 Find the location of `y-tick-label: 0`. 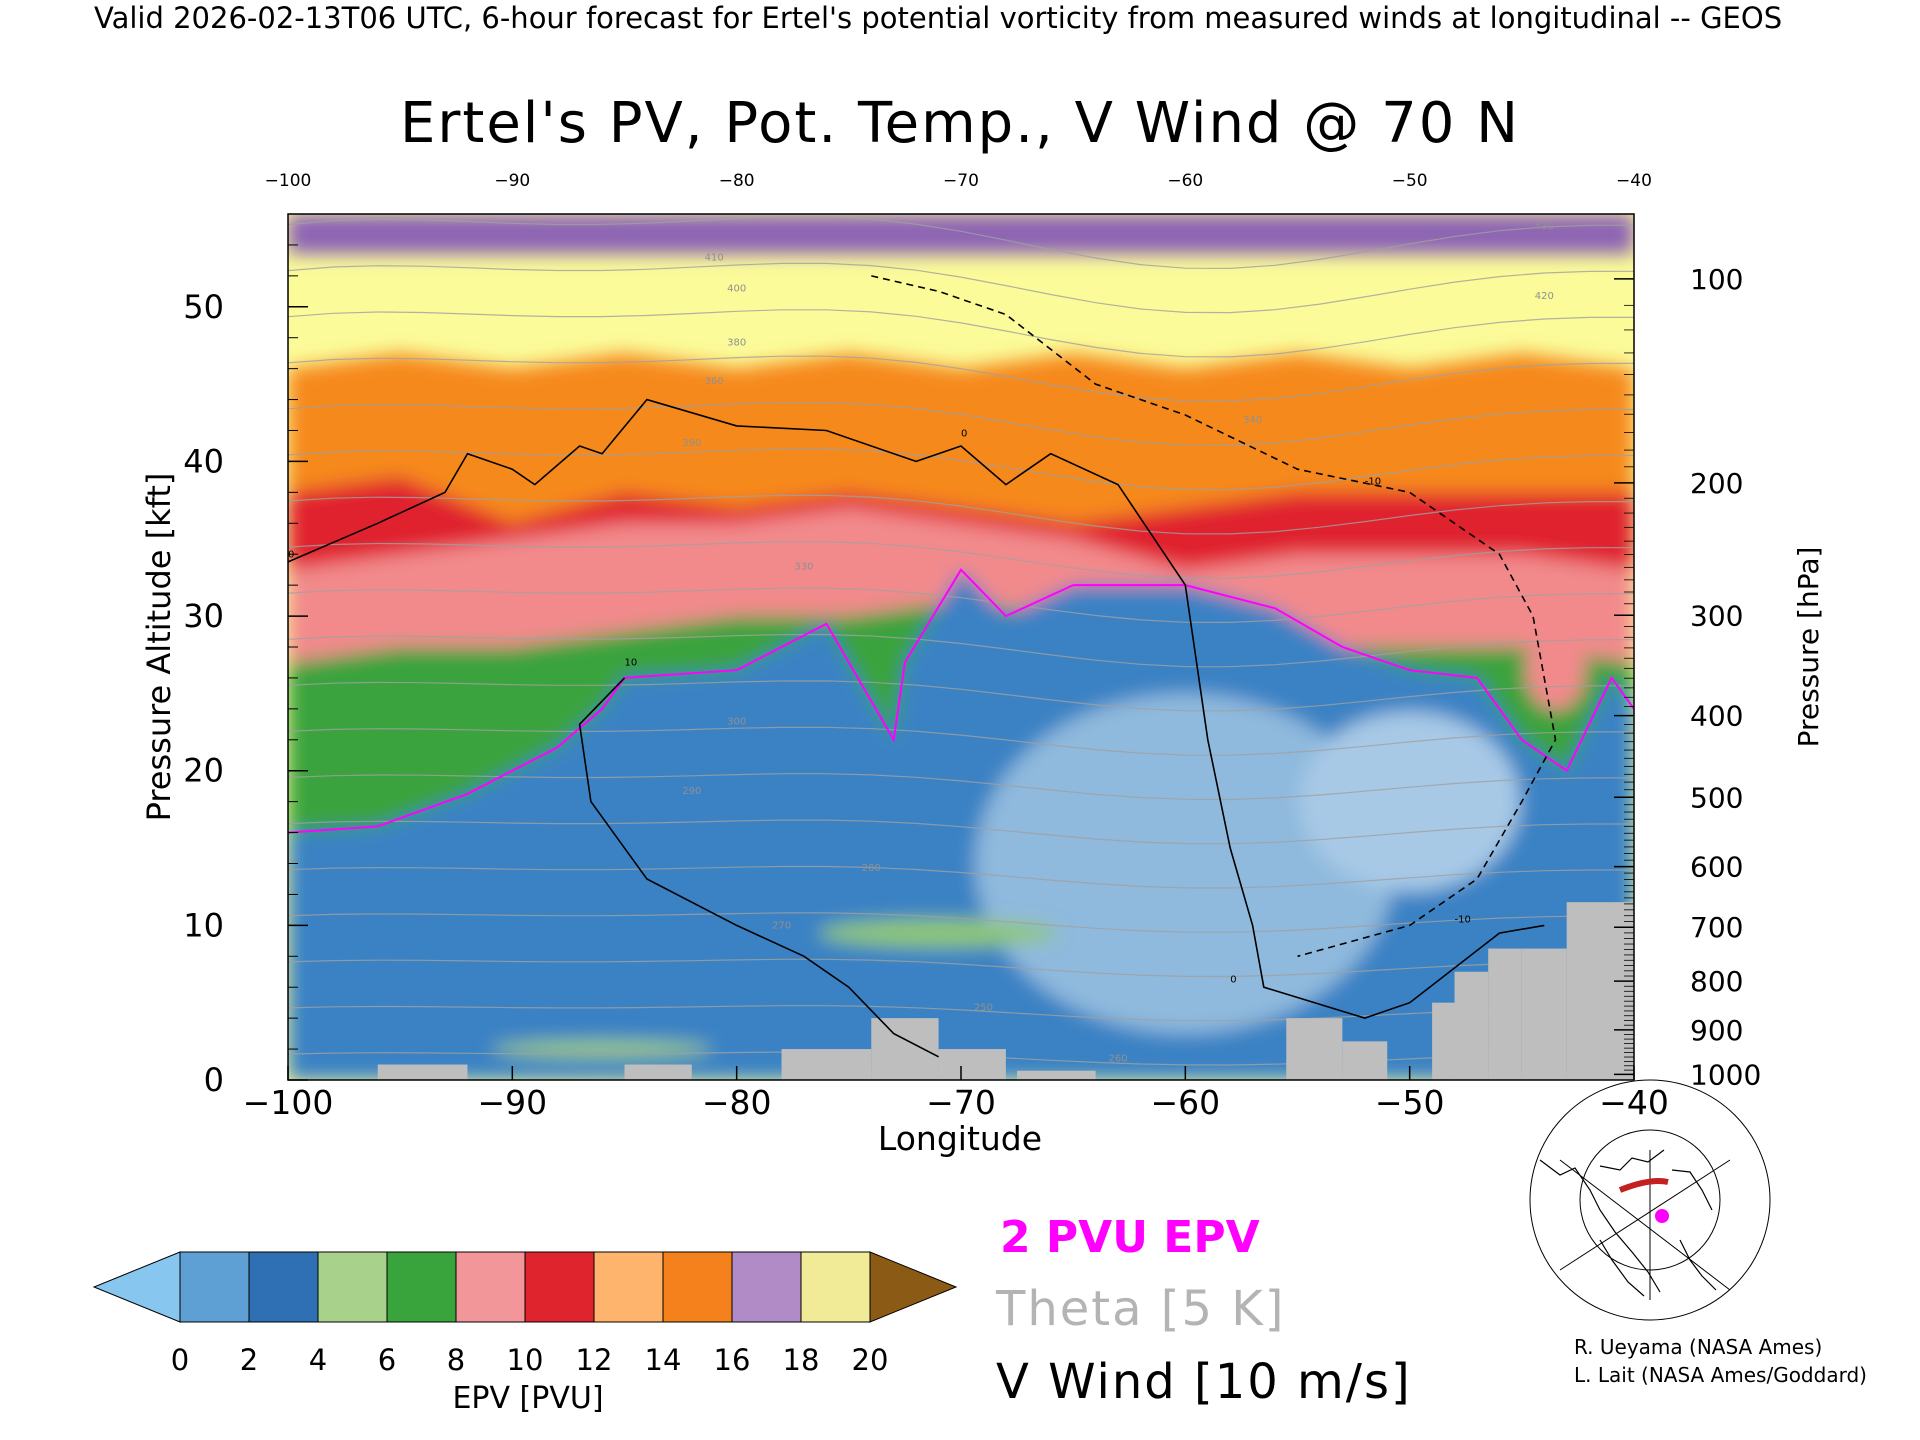

y-tick-label: 0 is located at coordinates (214, 1080).